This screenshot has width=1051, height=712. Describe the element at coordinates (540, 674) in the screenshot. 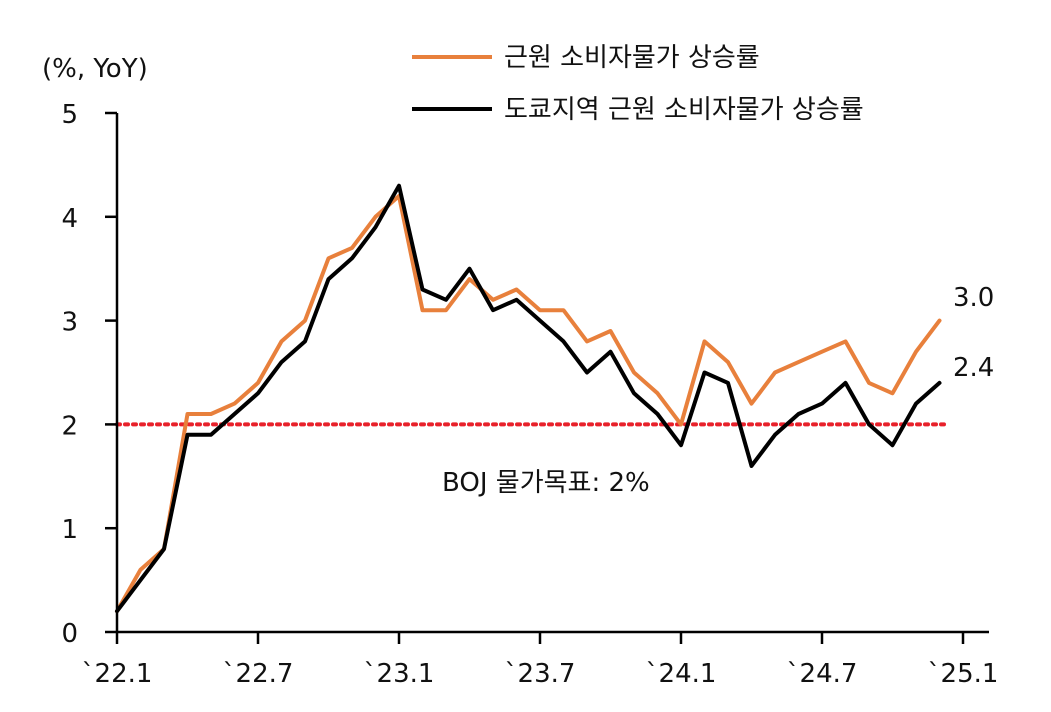

I see `x-tick-label: `23.7` at that location.